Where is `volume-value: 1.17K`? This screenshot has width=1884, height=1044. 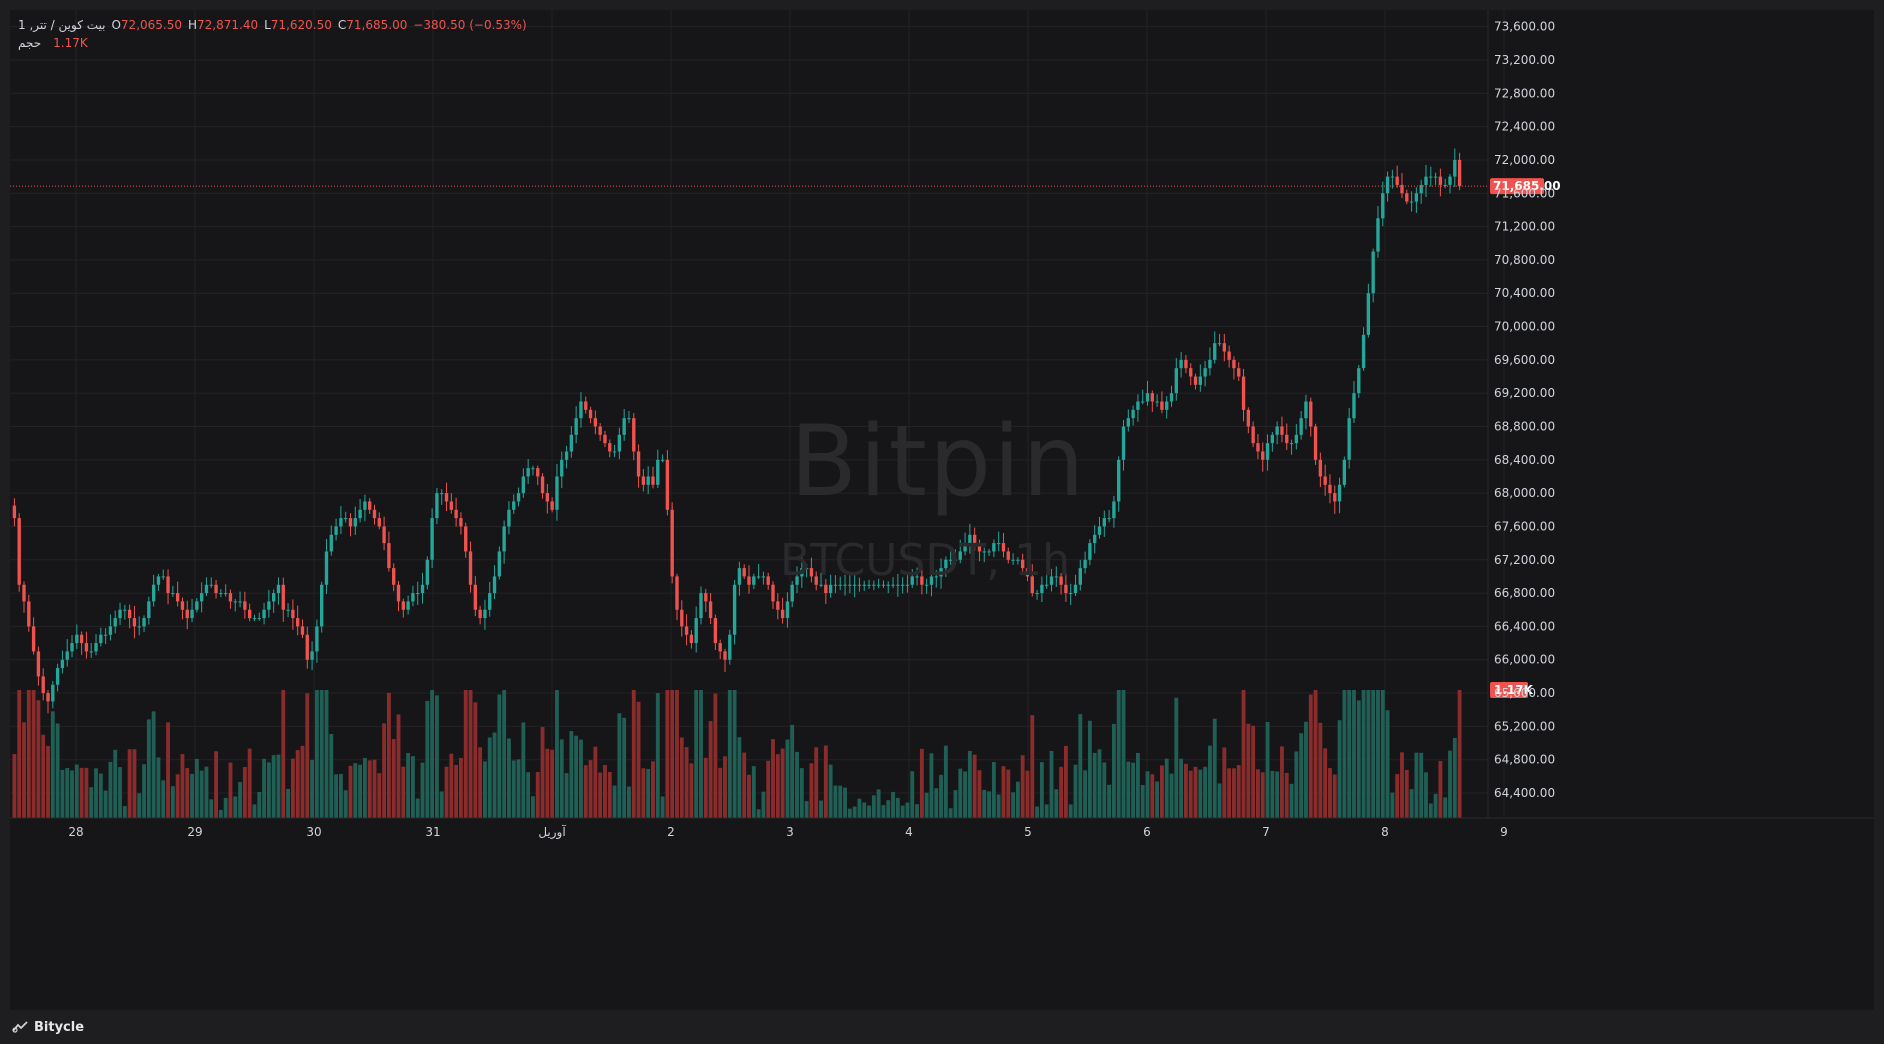
volume-value: 1.17K is located at coordinates (70, 43).